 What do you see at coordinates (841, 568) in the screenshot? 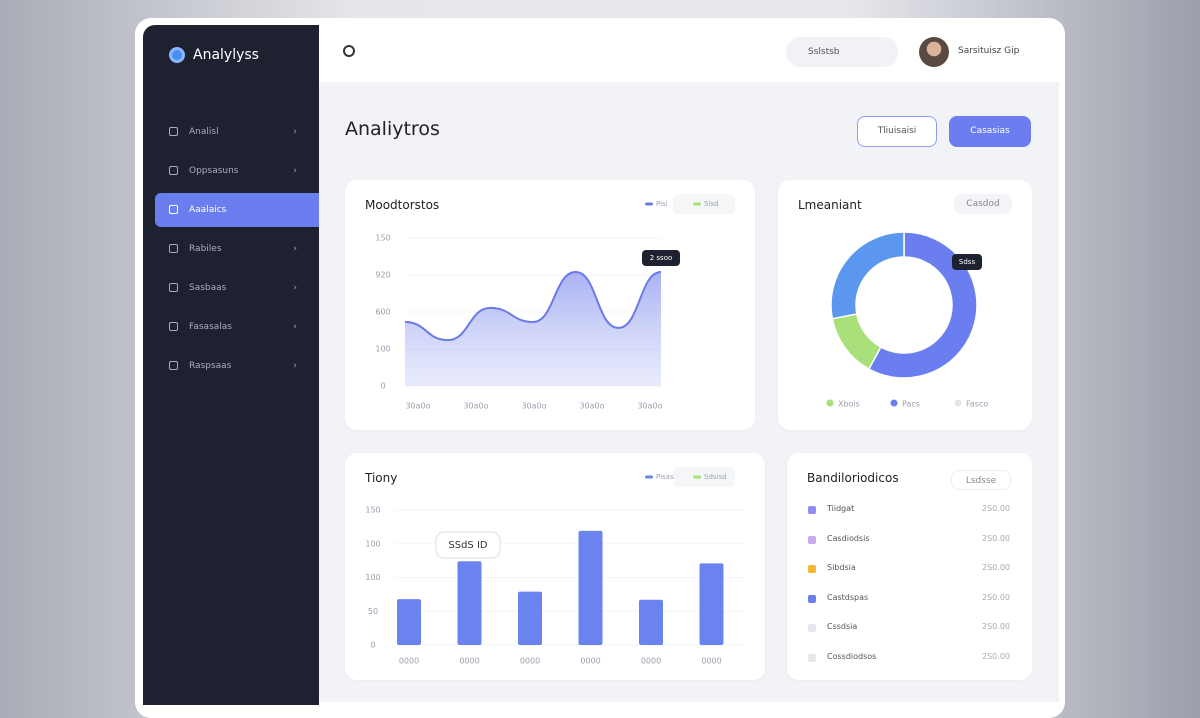
I see `row-label: Sibdsia` at bounding box center [841, 568].